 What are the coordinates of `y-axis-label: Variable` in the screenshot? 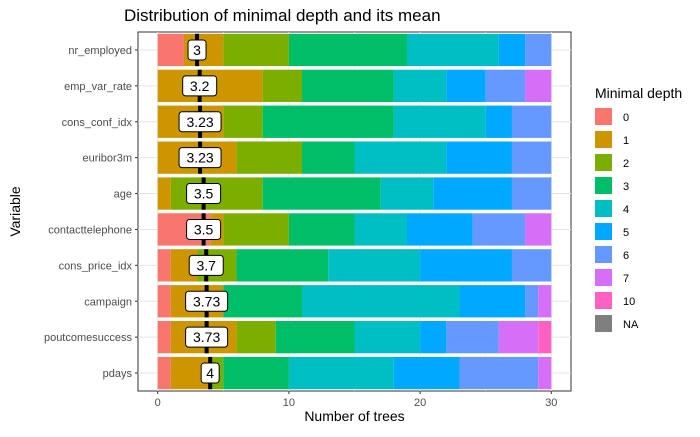 It's located at (15, 211).